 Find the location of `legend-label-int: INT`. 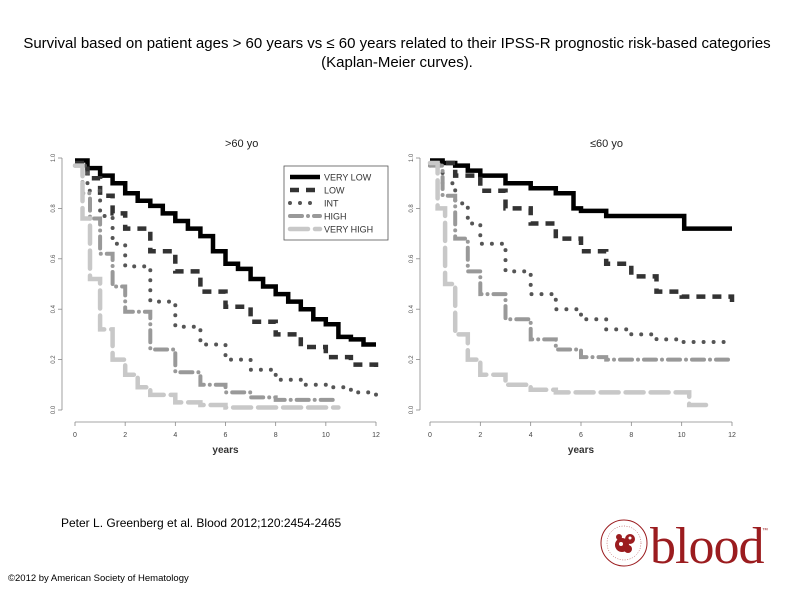

legend-label-int: INT is located at coordinates (331, 204).